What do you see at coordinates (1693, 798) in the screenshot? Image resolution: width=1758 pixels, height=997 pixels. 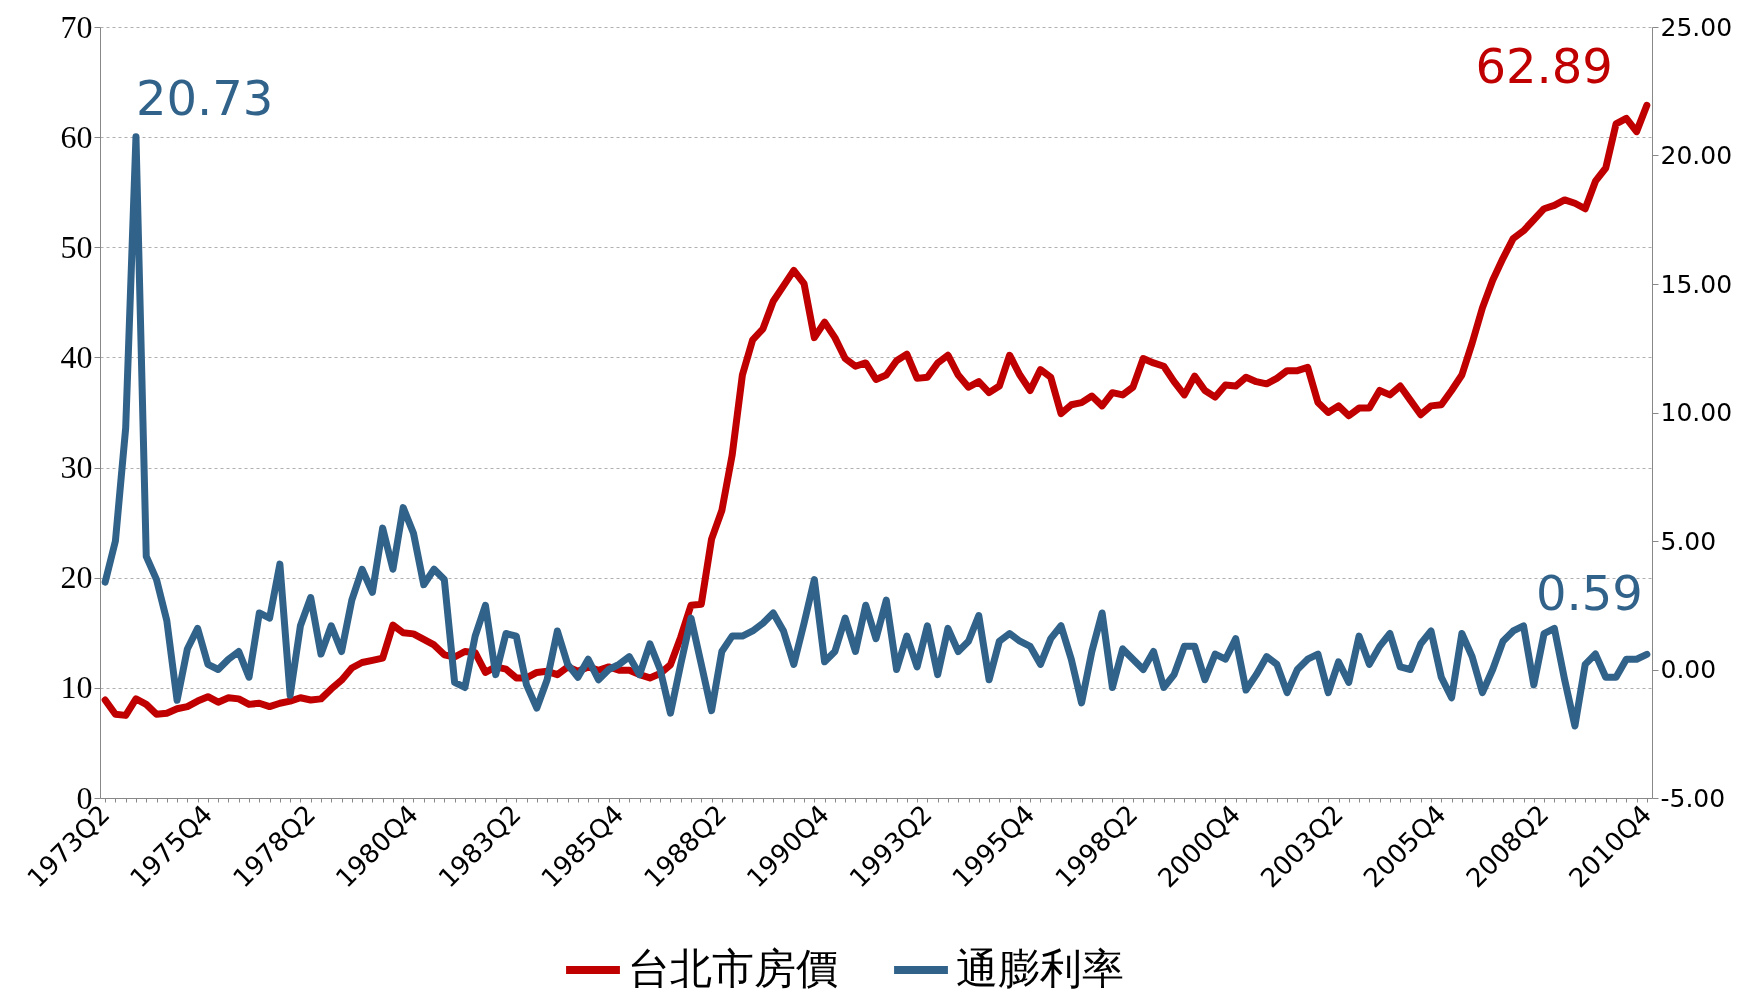 I see `y2-tick-label: -5.00` at bounding box center [1693, 798].